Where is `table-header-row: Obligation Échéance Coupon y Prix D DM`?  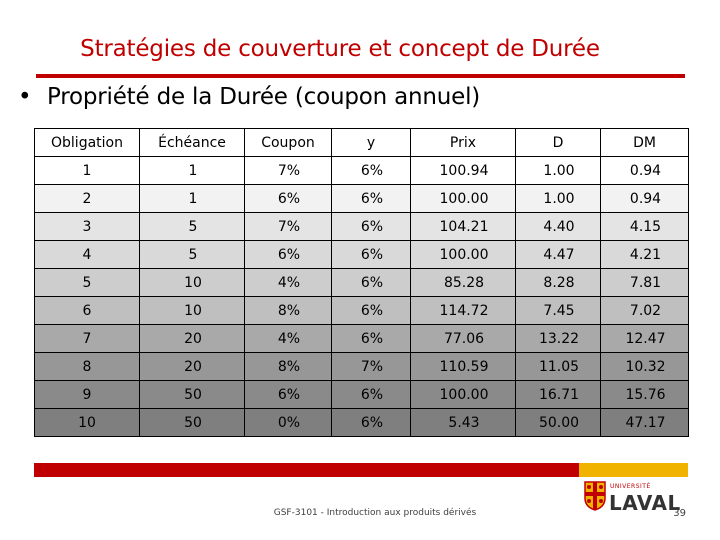 table-header-row: Obligation Échéance Coupon y Prix D DM is located at coordinates (361, 142).